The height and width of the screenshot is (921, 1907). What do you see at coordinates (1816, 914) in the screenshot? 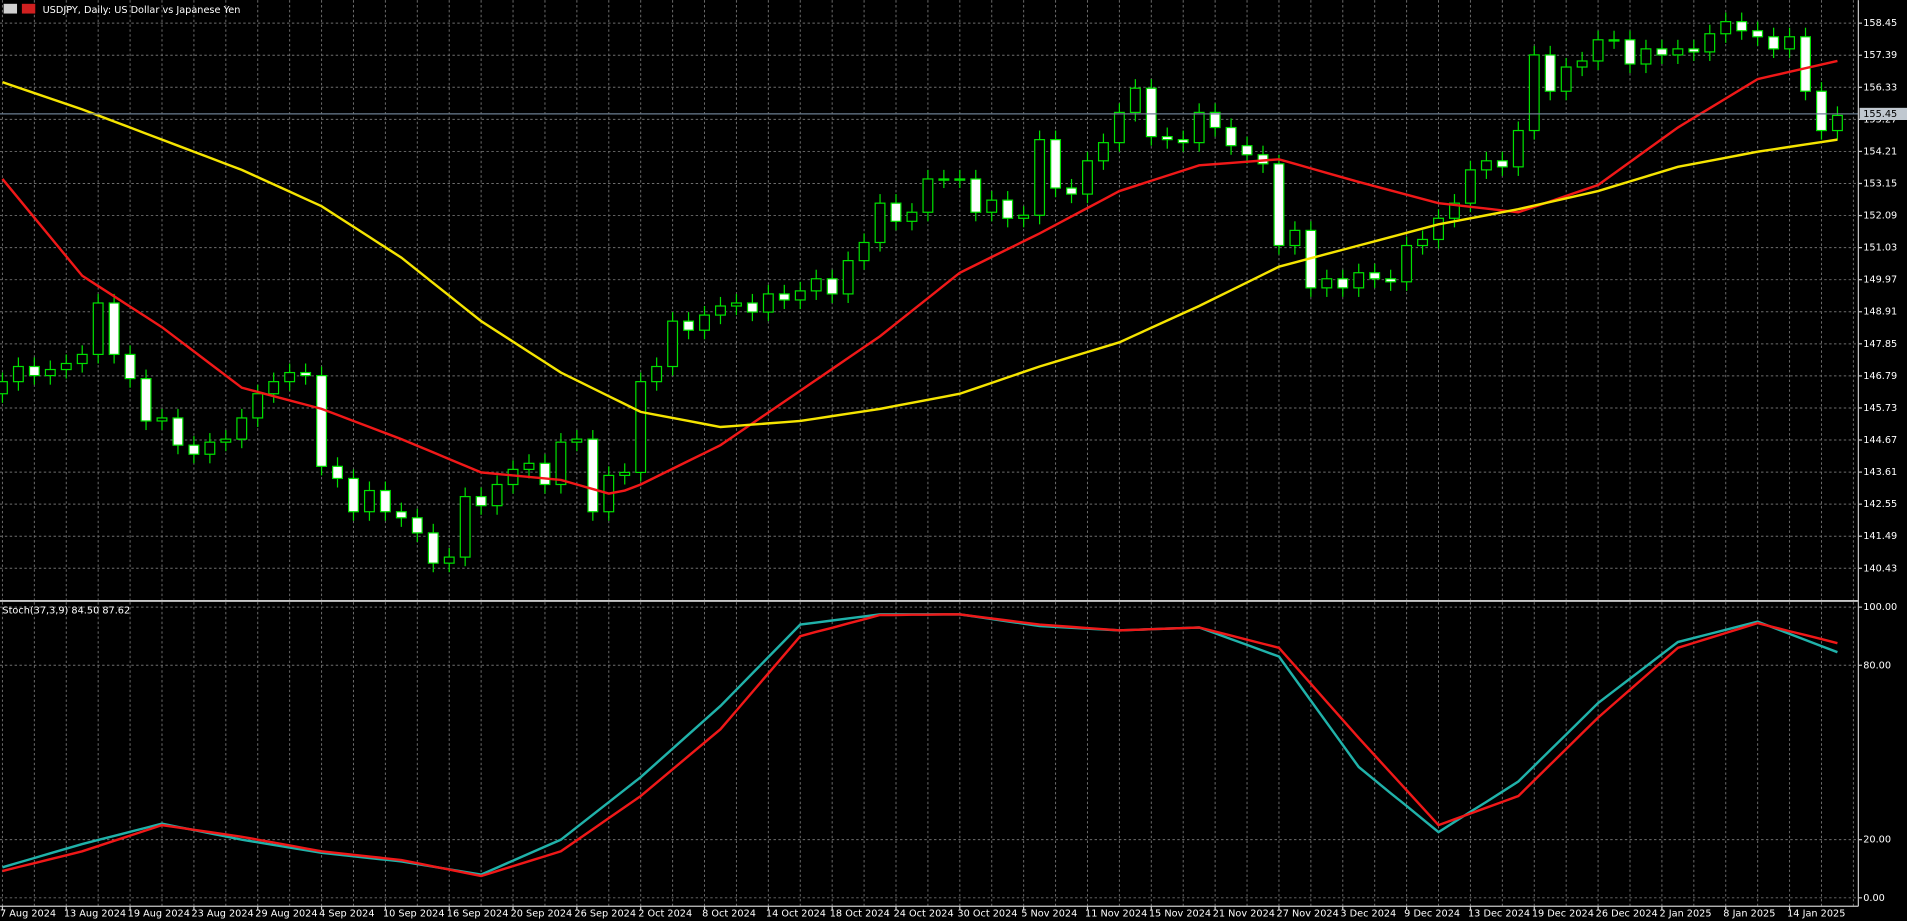
I see `x-tick-label: 14 Jan 2025` at bounding box center [1816, 914].